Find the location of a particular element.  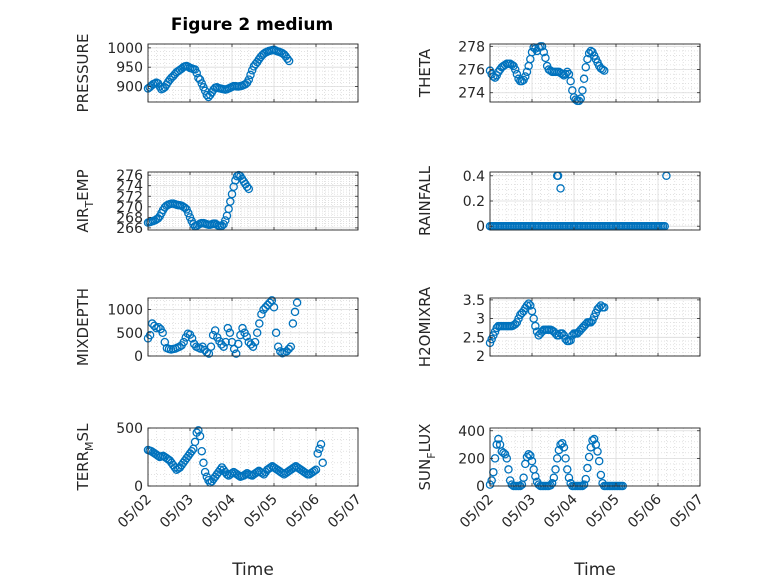

y-tick-label: 278 is located at coordinates (471, 47).